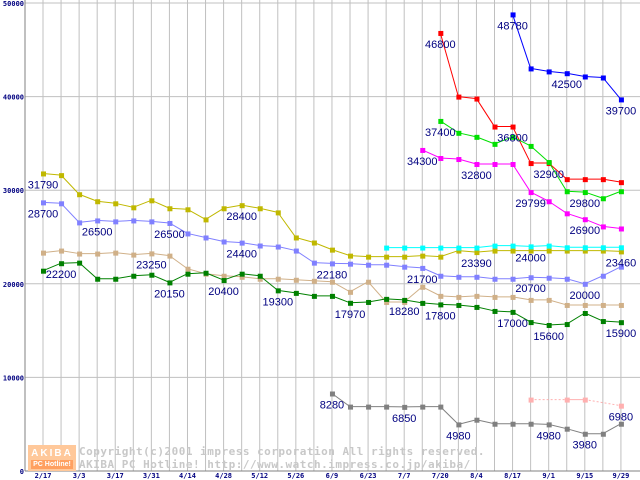 The height and width of the screenshot is (480, 640). Describe the element at coordinates (13, 4) in the screenshot. I see `y-tick-label: 50000` at that location.